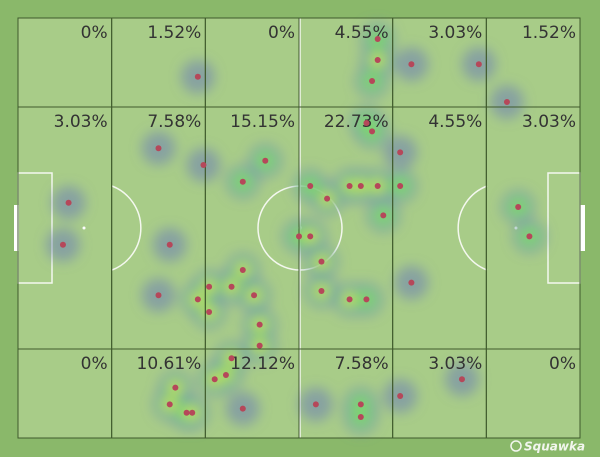 The image size is (600, 457). Describe the element at coordinates (262, 122) in the screenshot. I see `zone-label: 15.15%` at that location.